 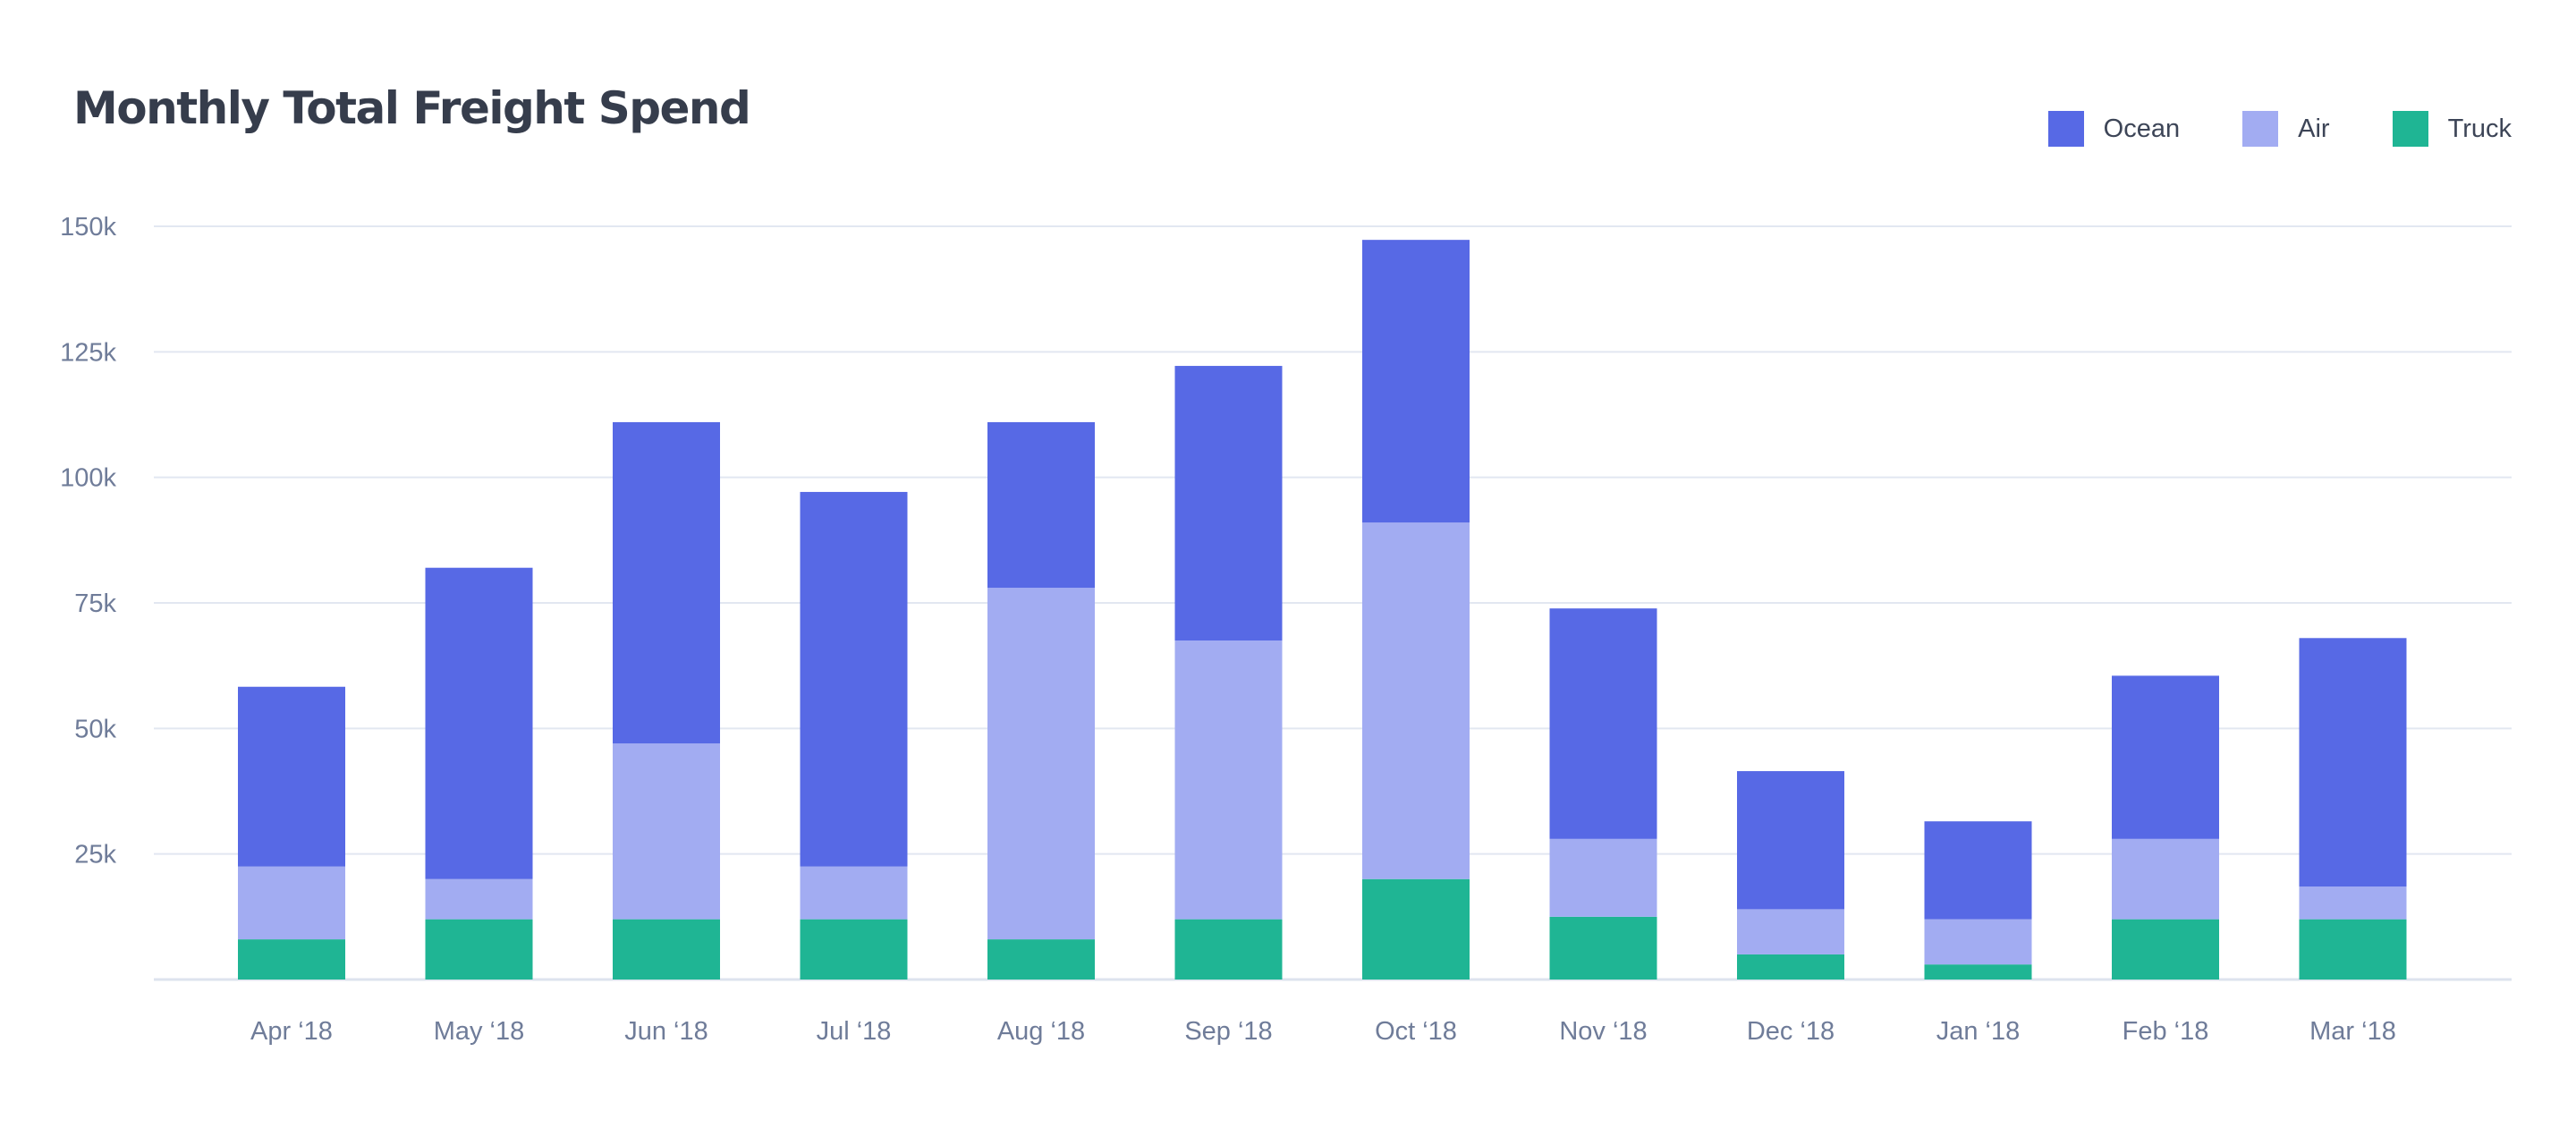 What do you see at coordinates (1978, 1031) in the screenshot?
I see `x-tick-label-jan-18: Jan ‘18` at bounding box center [1978, 1031].